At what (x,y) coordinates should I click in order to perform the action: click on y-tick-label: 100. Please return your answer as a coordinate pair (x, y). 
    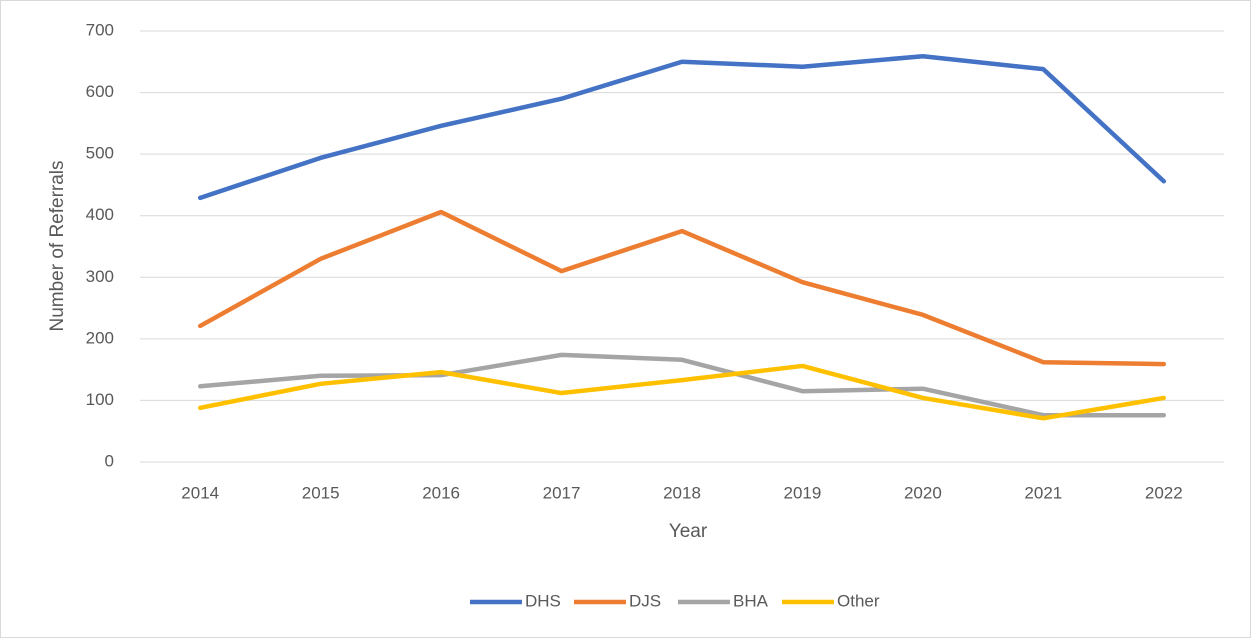
    Looking at the image, I should click on (100, 399).